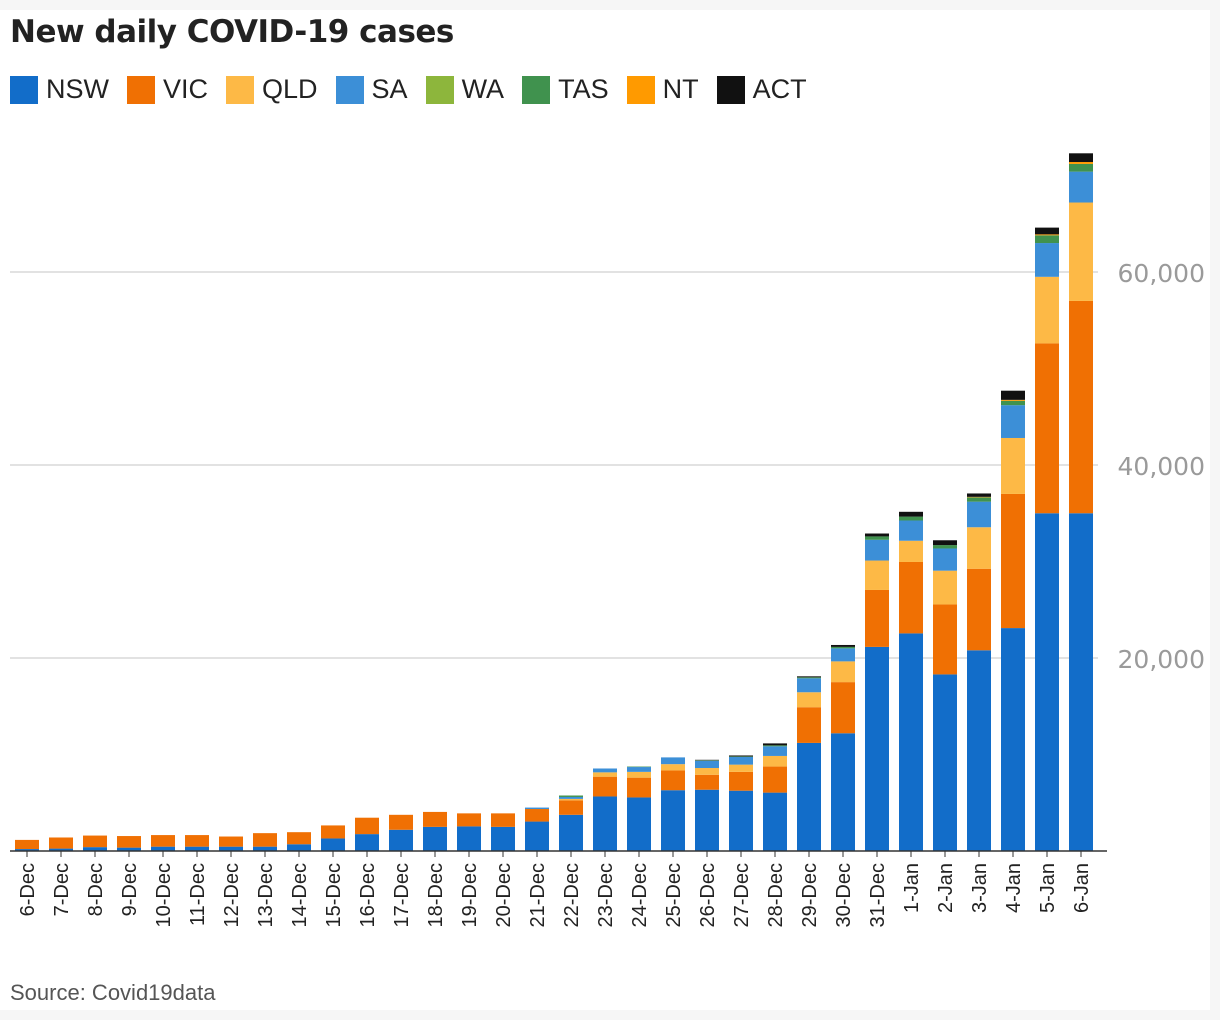 Image resolution: width=1220 pixels, height=1020 pixels. I want to click on legend-item-vic: VIC, so click(167, 89).